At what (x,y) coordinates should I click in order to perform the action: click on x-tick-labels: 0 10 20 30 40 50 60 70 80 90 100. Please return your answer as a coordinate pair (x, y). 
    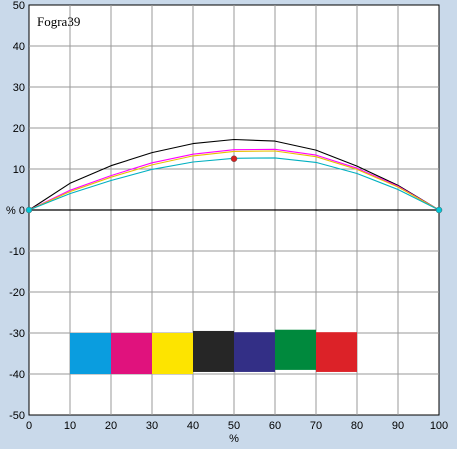
    Looking at the image, I should click on (237, 426).